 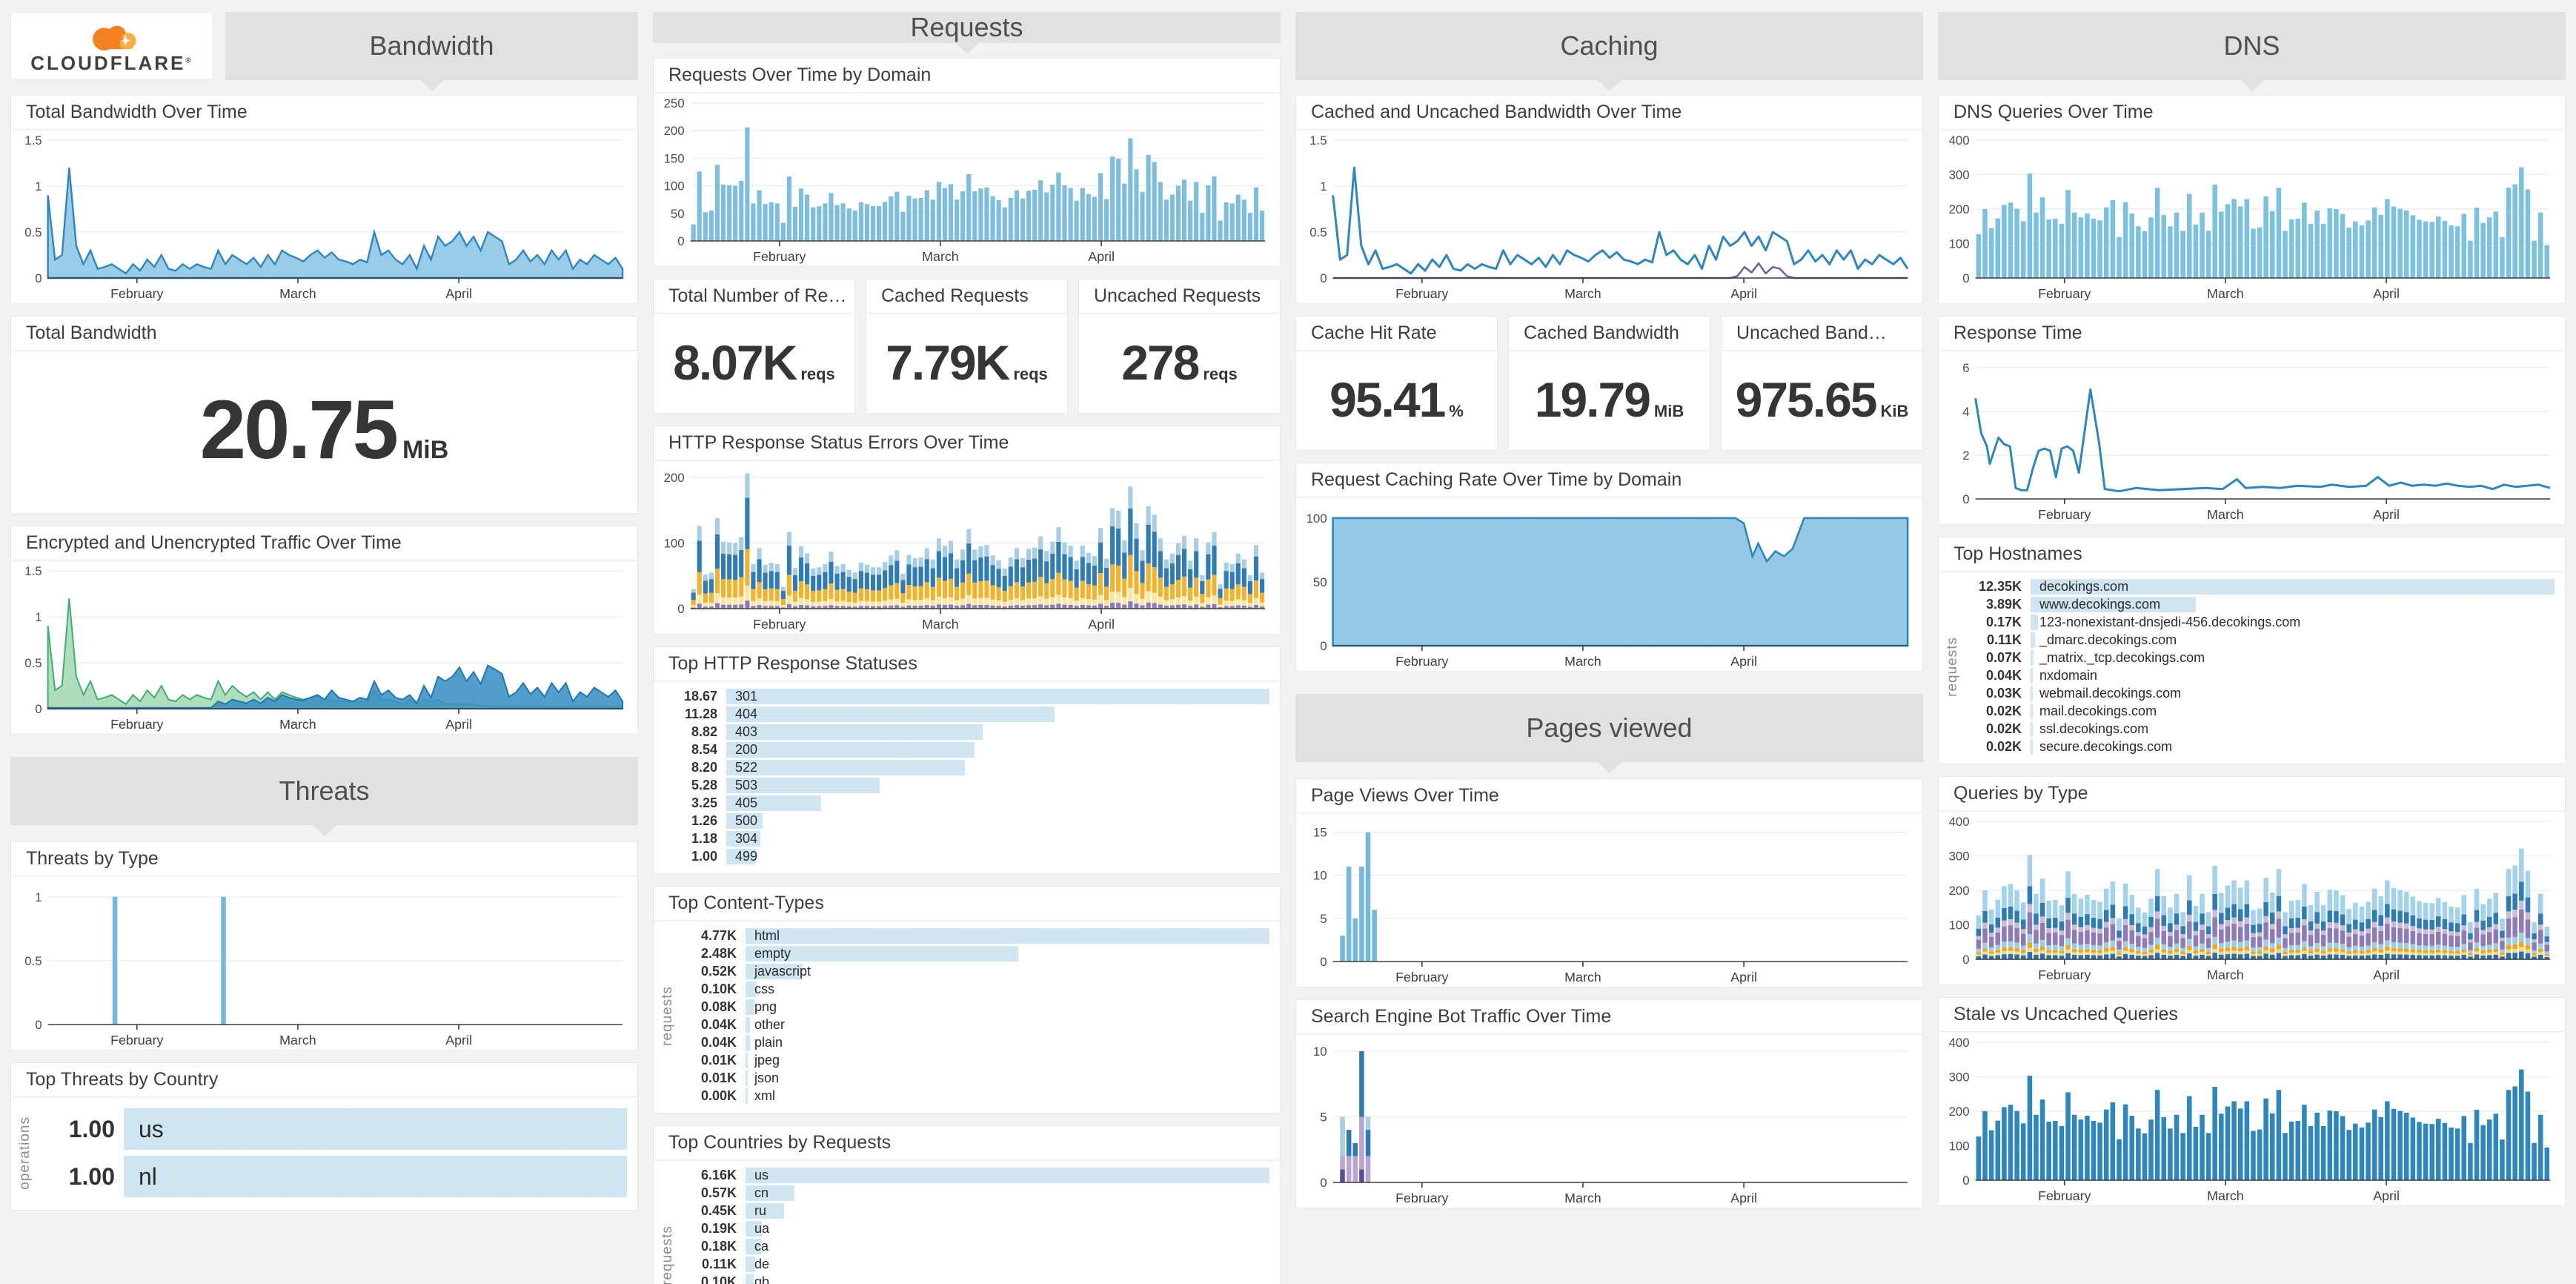 I want to click on request-caching-rate-area-chart: 0 50 100 February March April, so click(x=1609, y=584).